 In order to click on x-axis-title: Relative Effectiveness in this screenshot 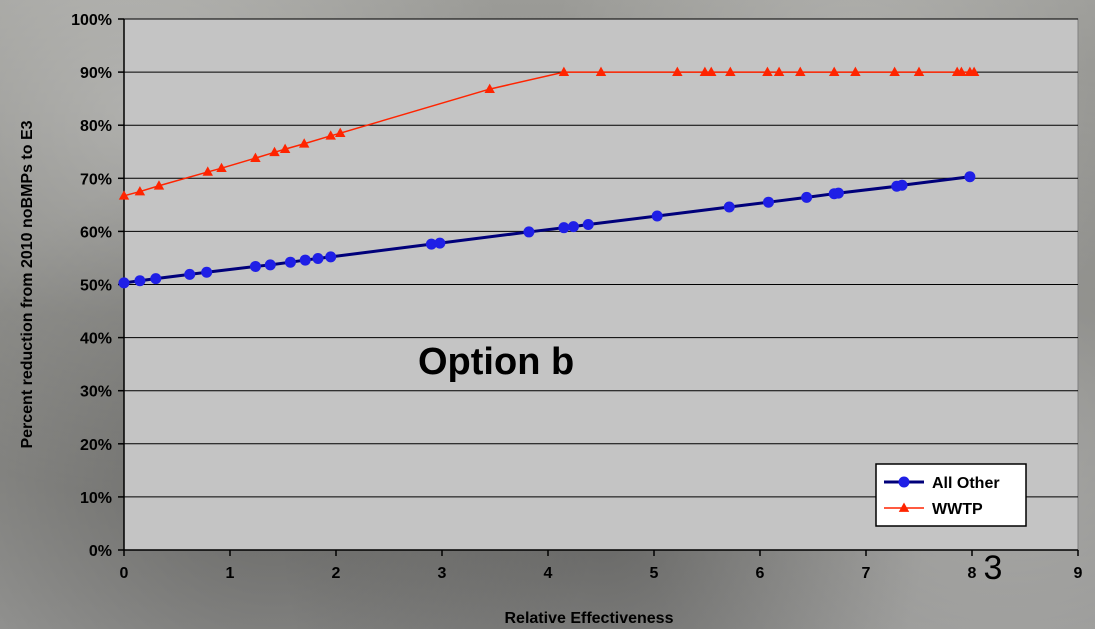, I will do `click(589, 618)`.